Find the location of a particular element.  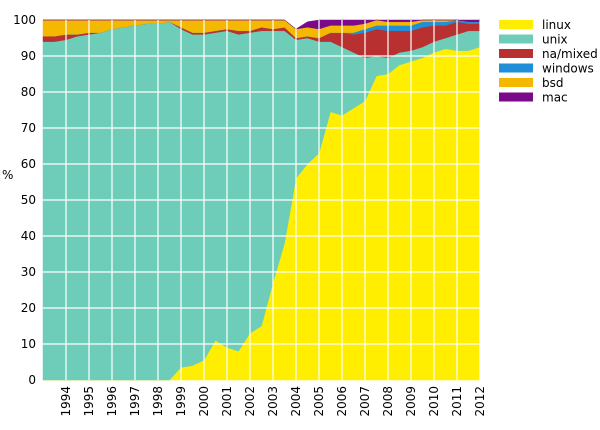

x-tick-label: 2005 is located at coordinates (319, 401).